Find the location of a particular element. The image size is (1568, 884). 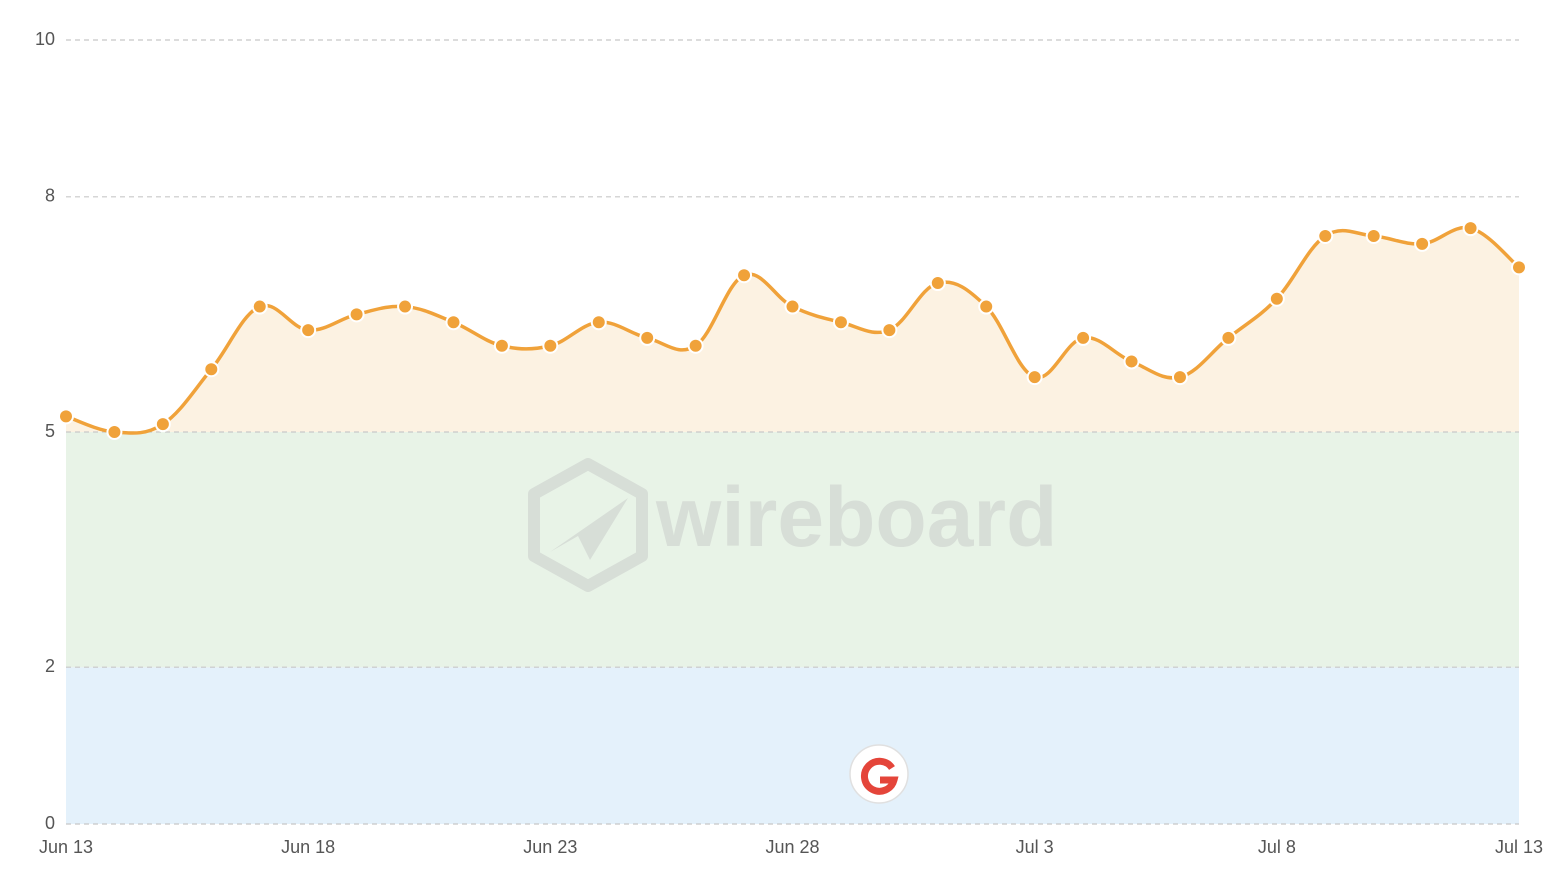

x-tick-label: Jul 3 is located at coordinates (1035, 847).